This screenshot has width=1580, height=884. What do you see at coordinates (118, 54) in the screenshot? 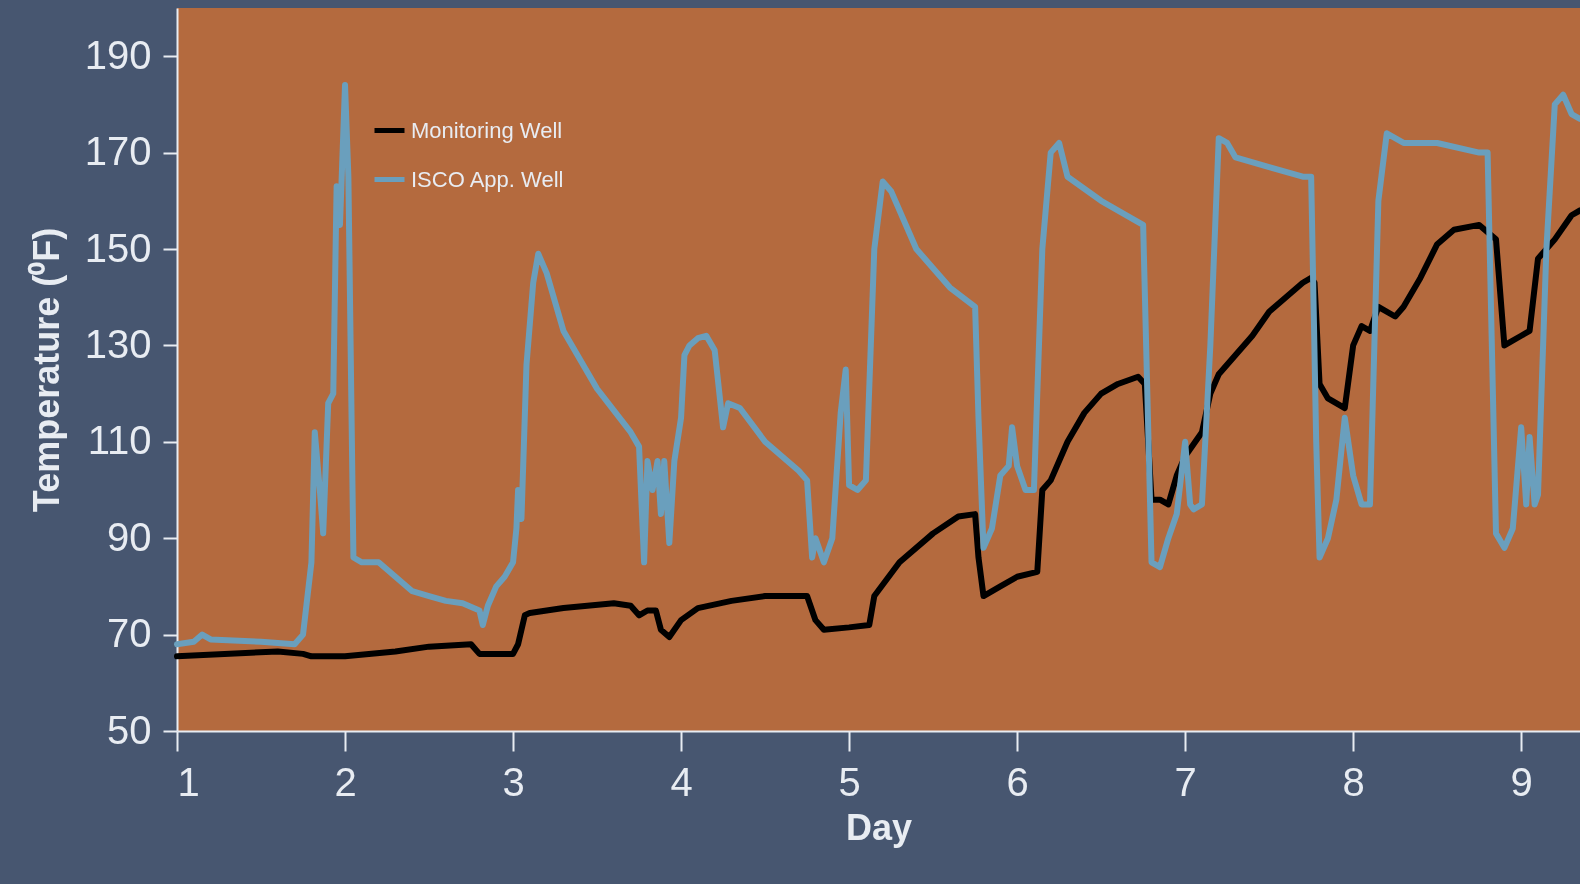
I see `y-tick-label: 190` at bounding box center [118, 54].